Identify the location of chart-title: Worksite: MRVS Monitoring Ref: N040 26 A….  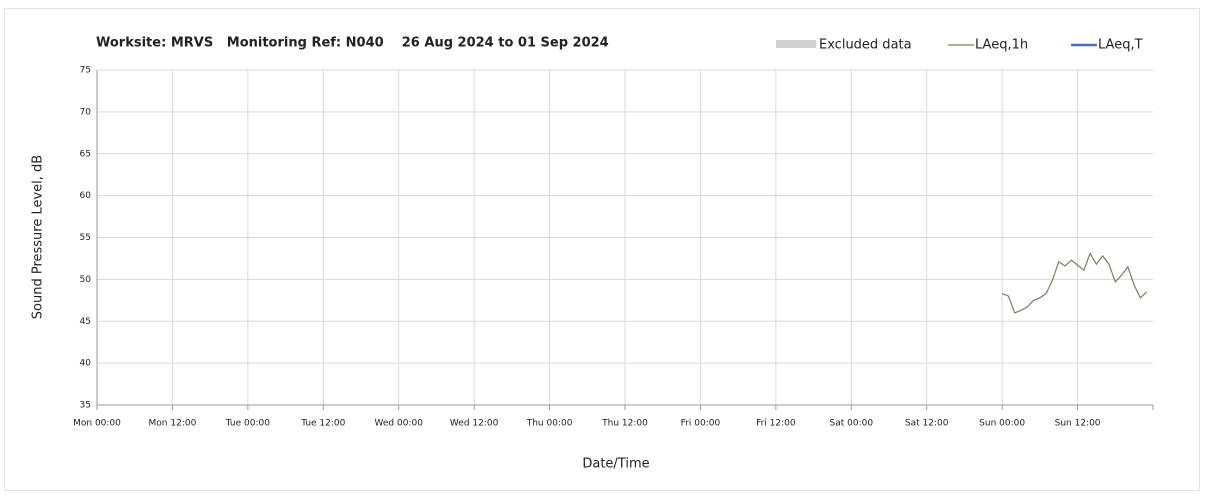
(352, 43).